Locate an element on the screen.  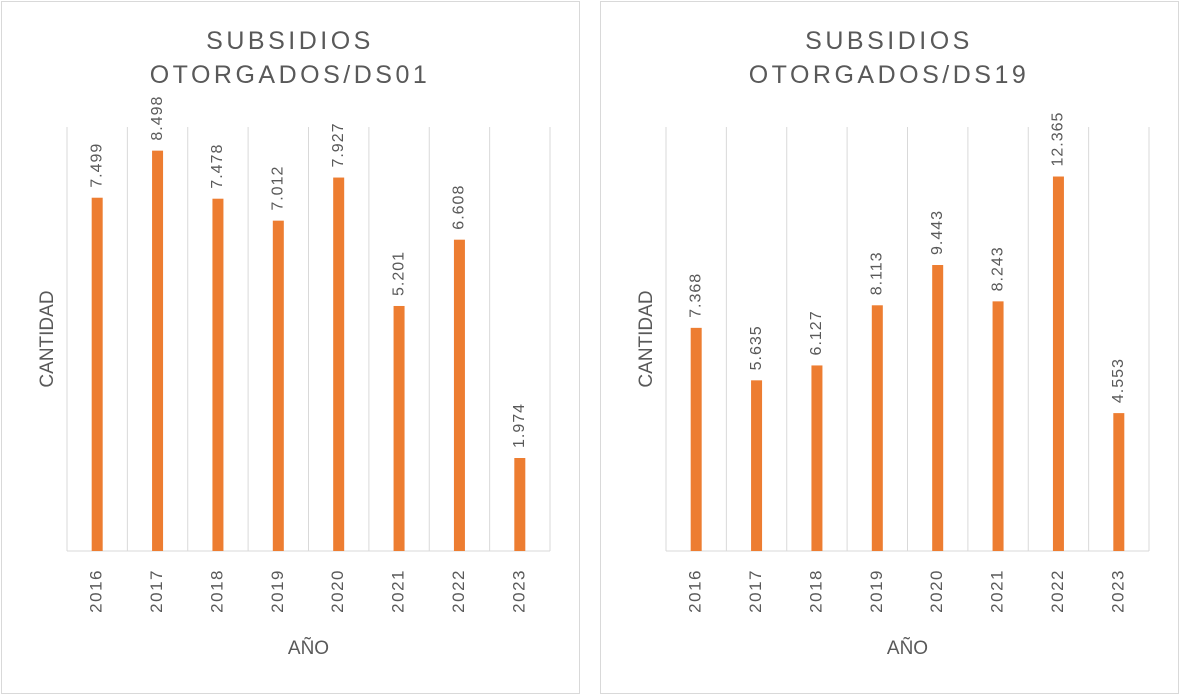
data-label: 6.608 is located at coordinates (459, 207).